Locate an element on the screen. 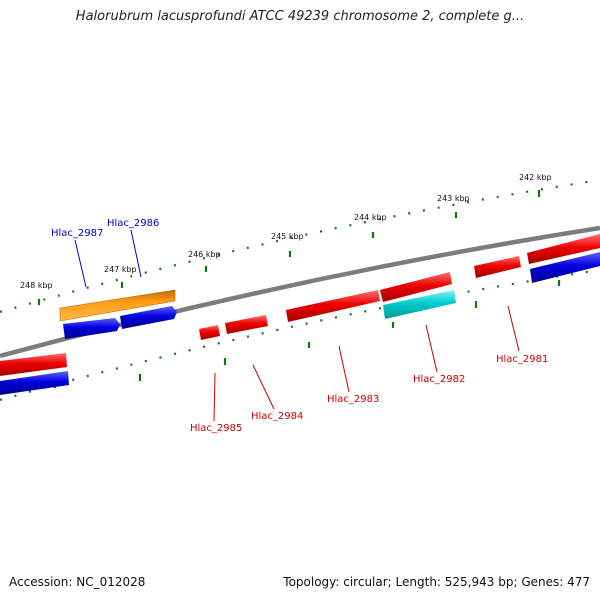  gene-label-hlac-2981: Hlac_2981 is located at coordinates (522, 359).